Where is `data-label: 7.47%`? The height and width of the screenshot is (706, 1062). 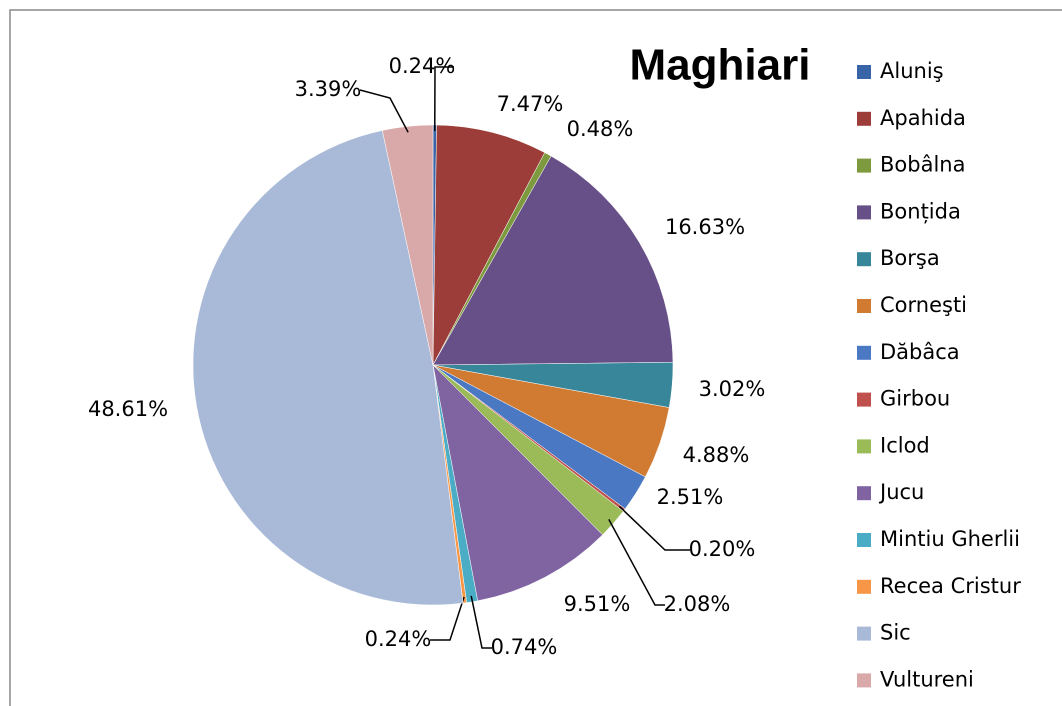 data-label: 7.47% is located at coordinates (530, 104).